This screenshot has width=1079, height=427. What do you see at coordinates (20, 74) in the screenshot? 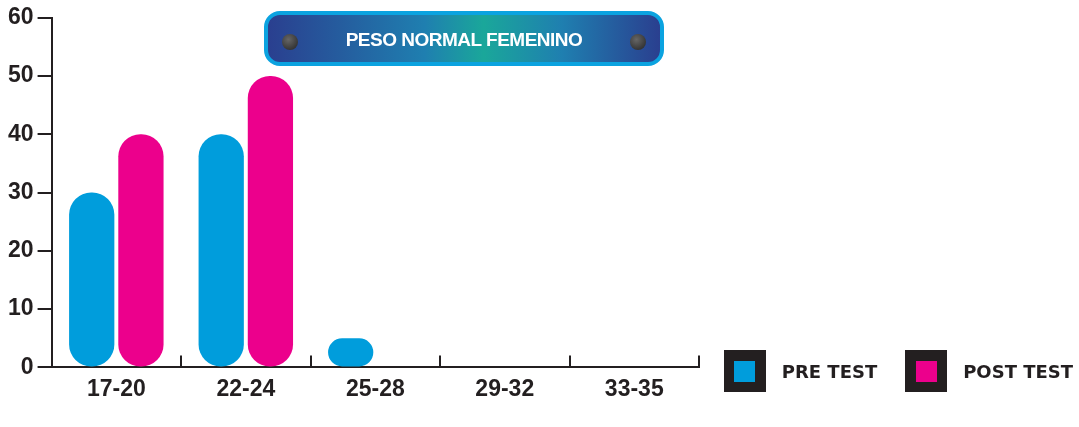
I see `y-tick-label: 50` at bounding box center [20, 74].